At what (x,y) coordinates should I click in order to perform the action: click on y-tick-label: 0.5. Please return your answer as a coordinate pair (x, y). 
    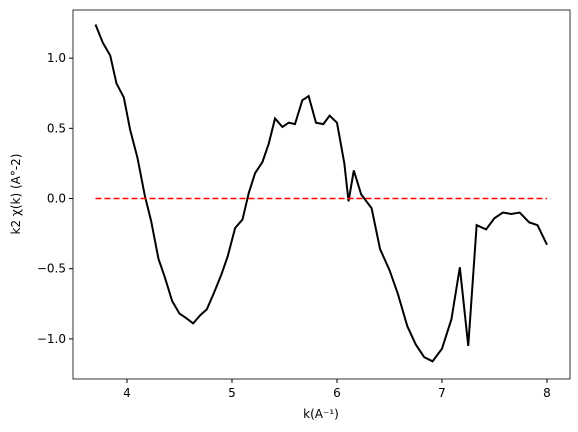
    Looking at the image, I should click on (56, 128).